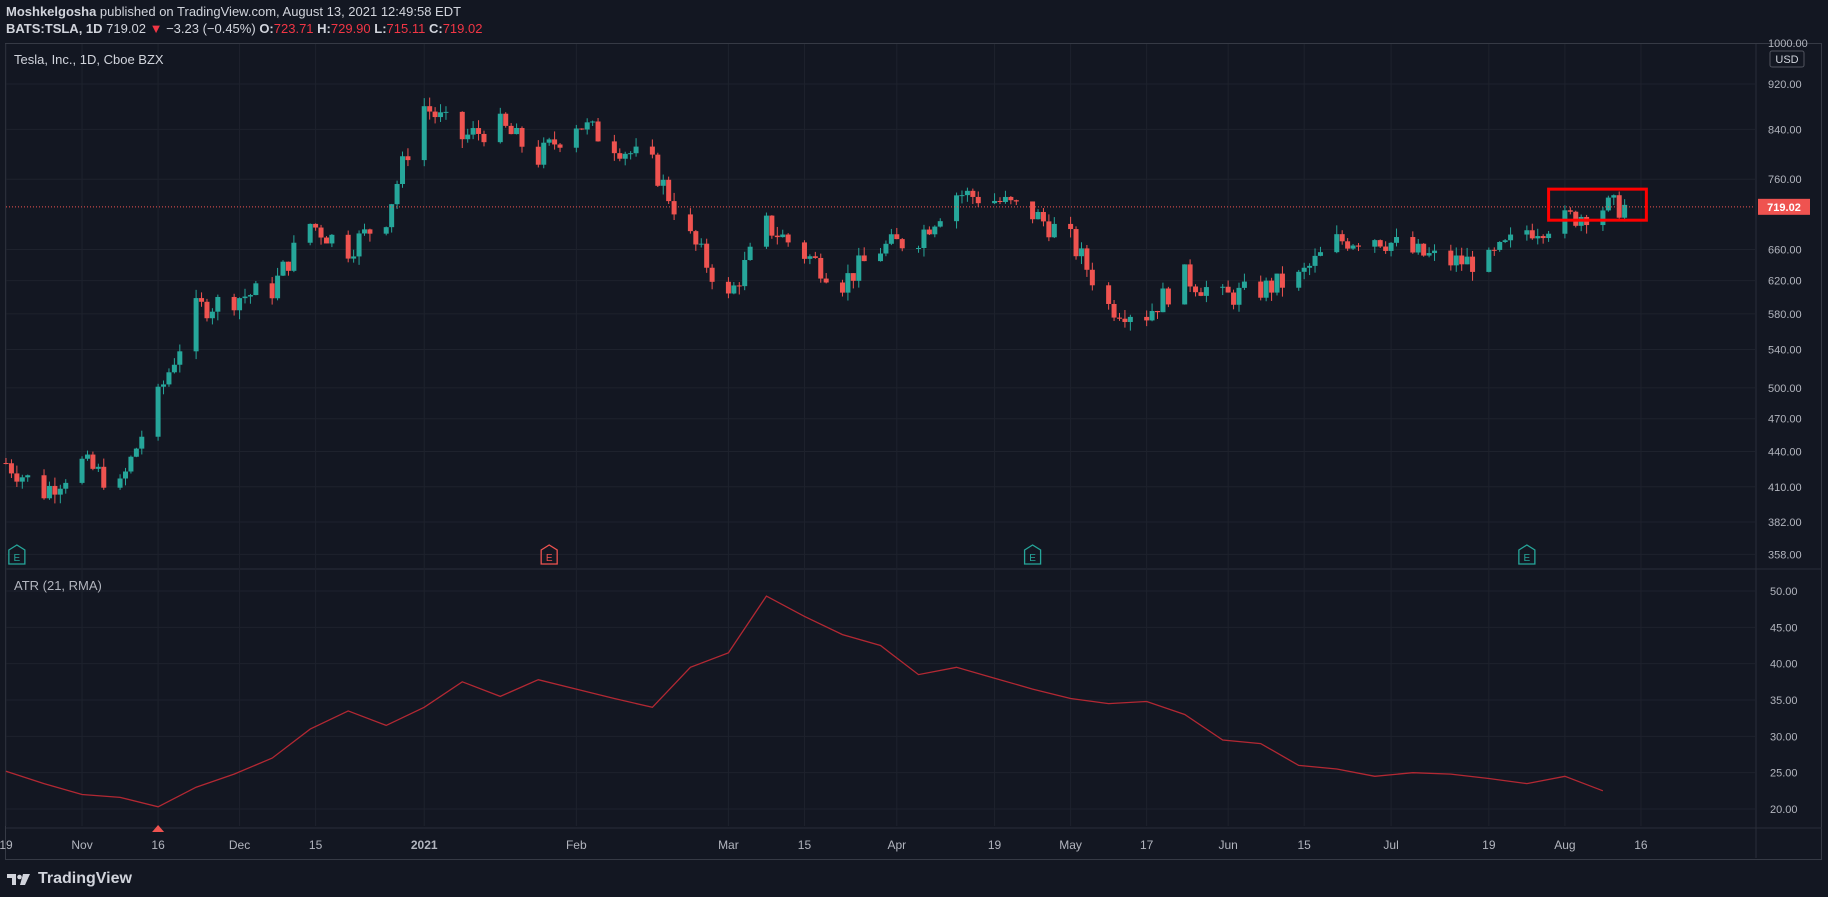  I want to click on price-tick-label: 470.00, so click(1785, 420).